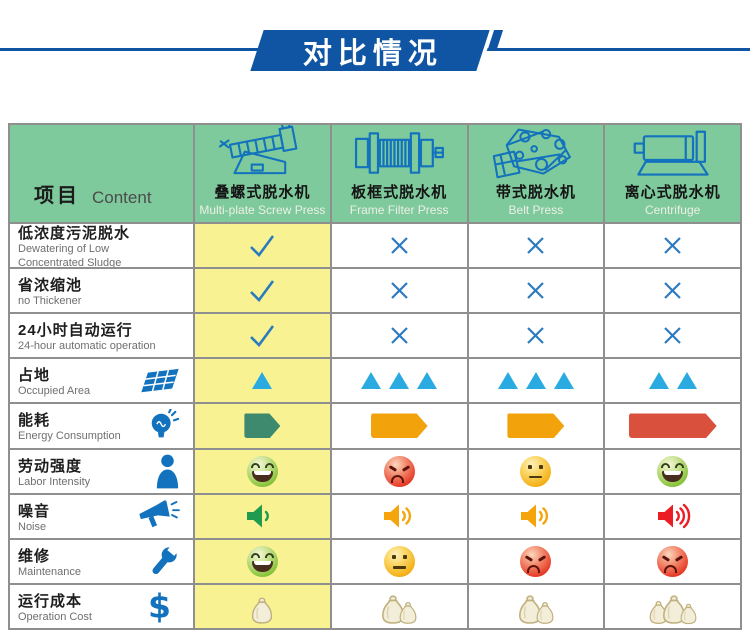  Describe the element at coordinates (32, 526) in the screenshot. I see `row-label-en: Noise` at that location.